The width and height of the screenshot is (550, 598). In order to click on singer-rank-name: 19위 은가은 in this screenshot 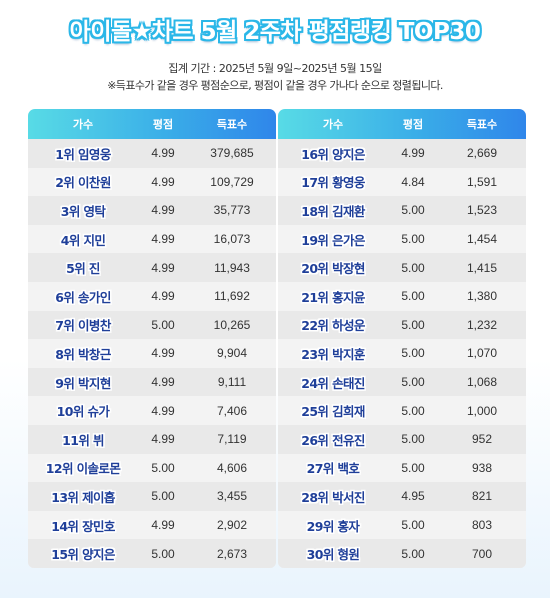, I will do `click(333, 240)`.